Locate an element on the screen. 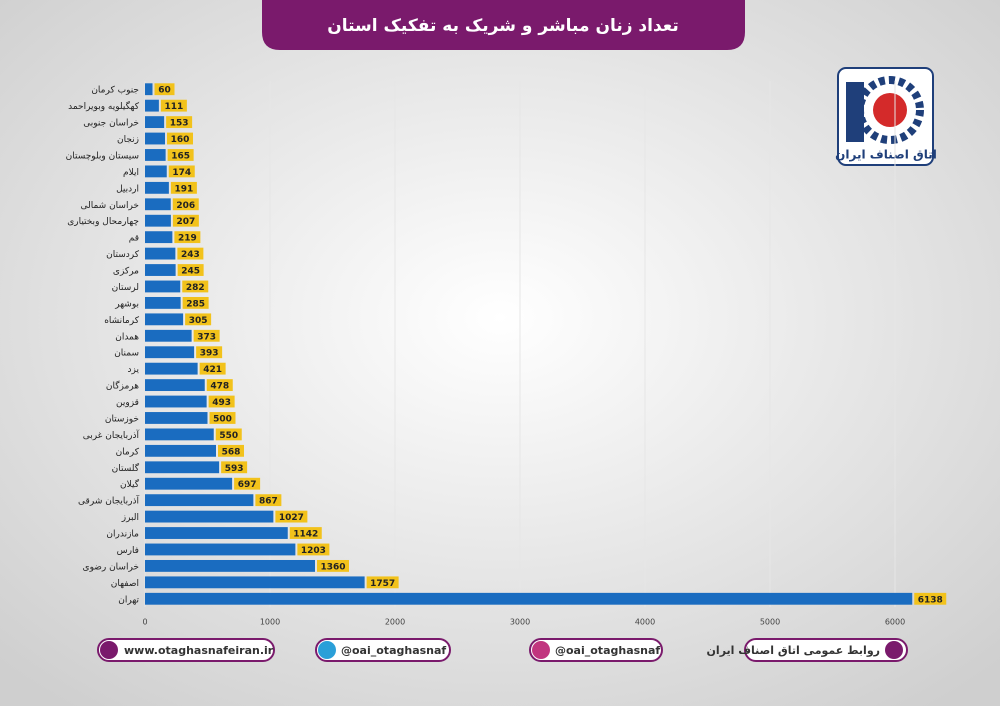 The image size is (1000, 706). value-label: 153 is located at coordinates (179, 124).